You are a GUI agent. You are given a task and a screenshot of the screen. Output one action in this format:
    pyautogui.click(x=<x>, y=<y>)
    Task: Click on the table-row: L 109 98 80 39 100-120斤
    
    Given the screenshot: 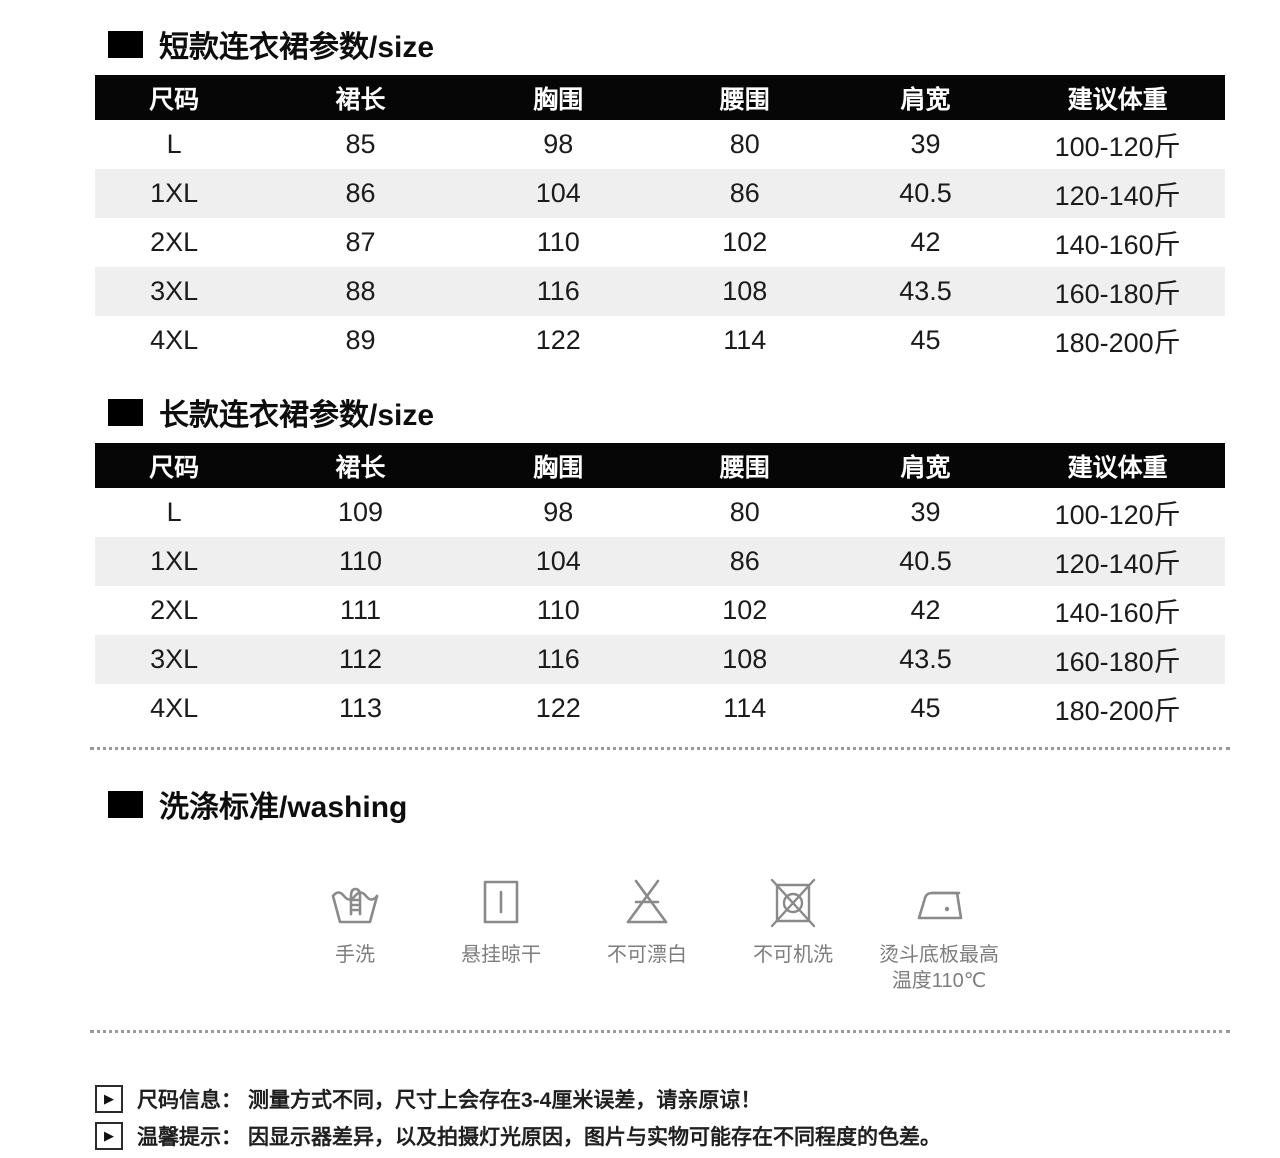 What is the action you would take?
    pyautogui.click(x=660, y=512)
    